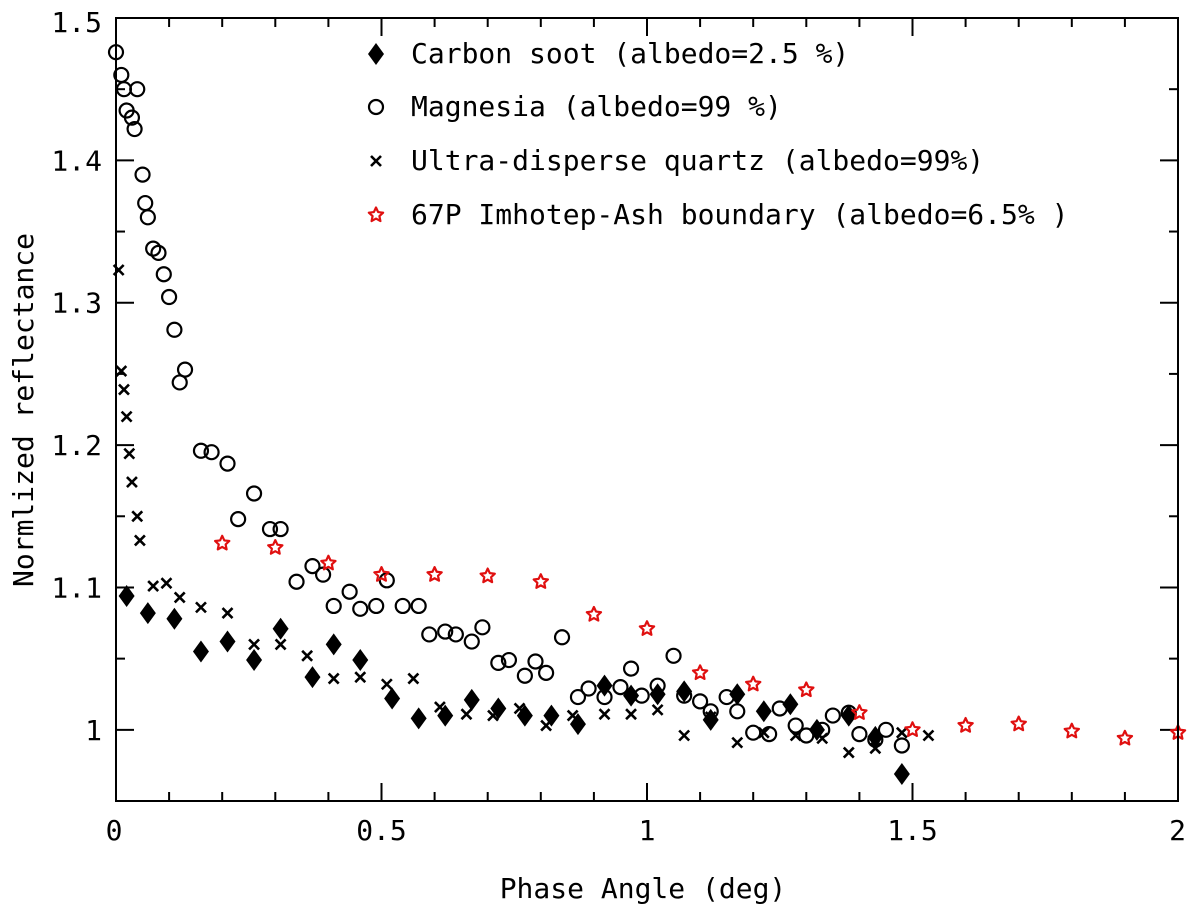 The height and width of the screenshot is (916, 1200). What do you see at coordinates (93, 730) in the screenshot?
I see `y-tick-label: 1` at bounding box center [93, 730].